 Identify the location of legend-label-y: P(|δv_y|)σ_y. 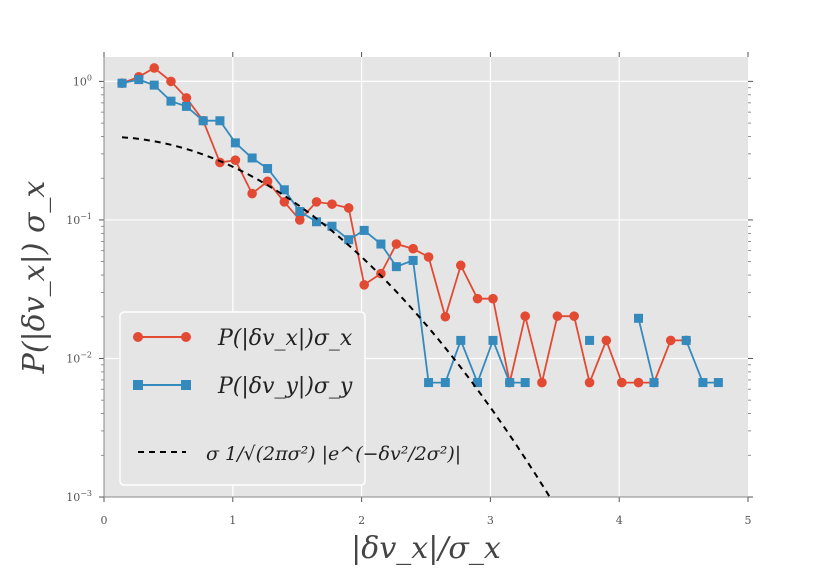
(285, 386).